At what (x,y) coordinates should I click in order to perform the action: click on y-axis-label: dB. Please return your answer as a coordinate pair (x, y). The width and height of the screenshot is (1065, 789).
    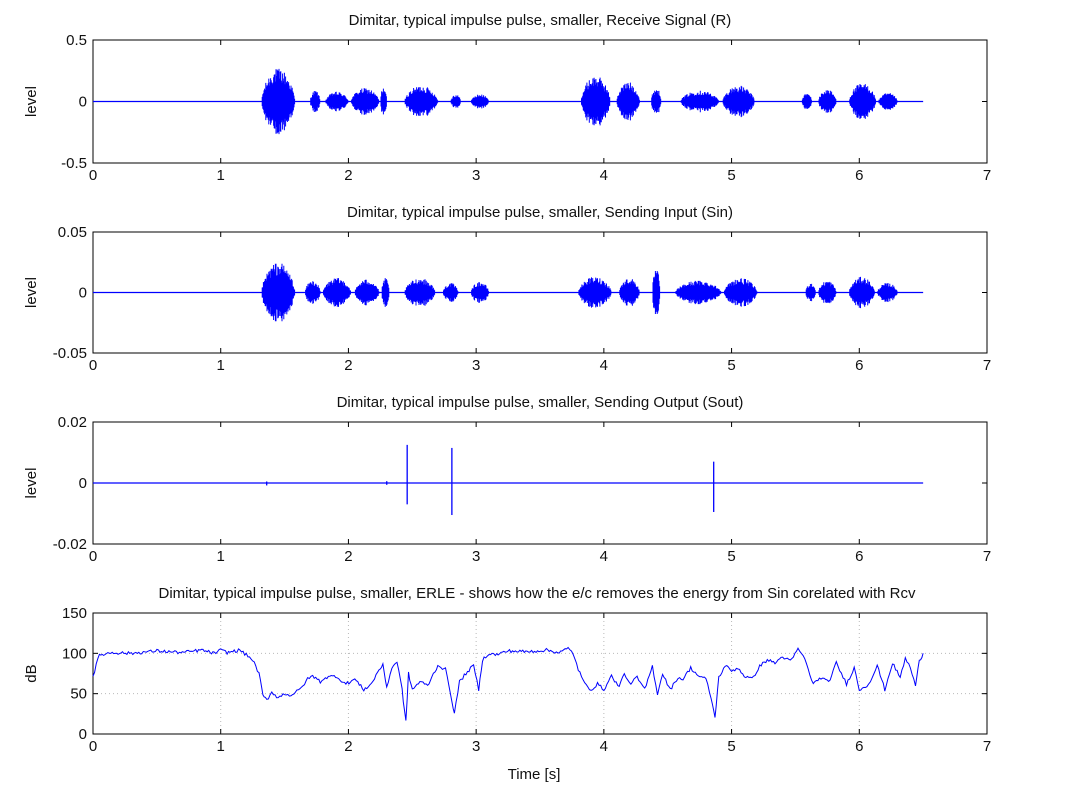
    Looking at the image, I should click on (31, 673).